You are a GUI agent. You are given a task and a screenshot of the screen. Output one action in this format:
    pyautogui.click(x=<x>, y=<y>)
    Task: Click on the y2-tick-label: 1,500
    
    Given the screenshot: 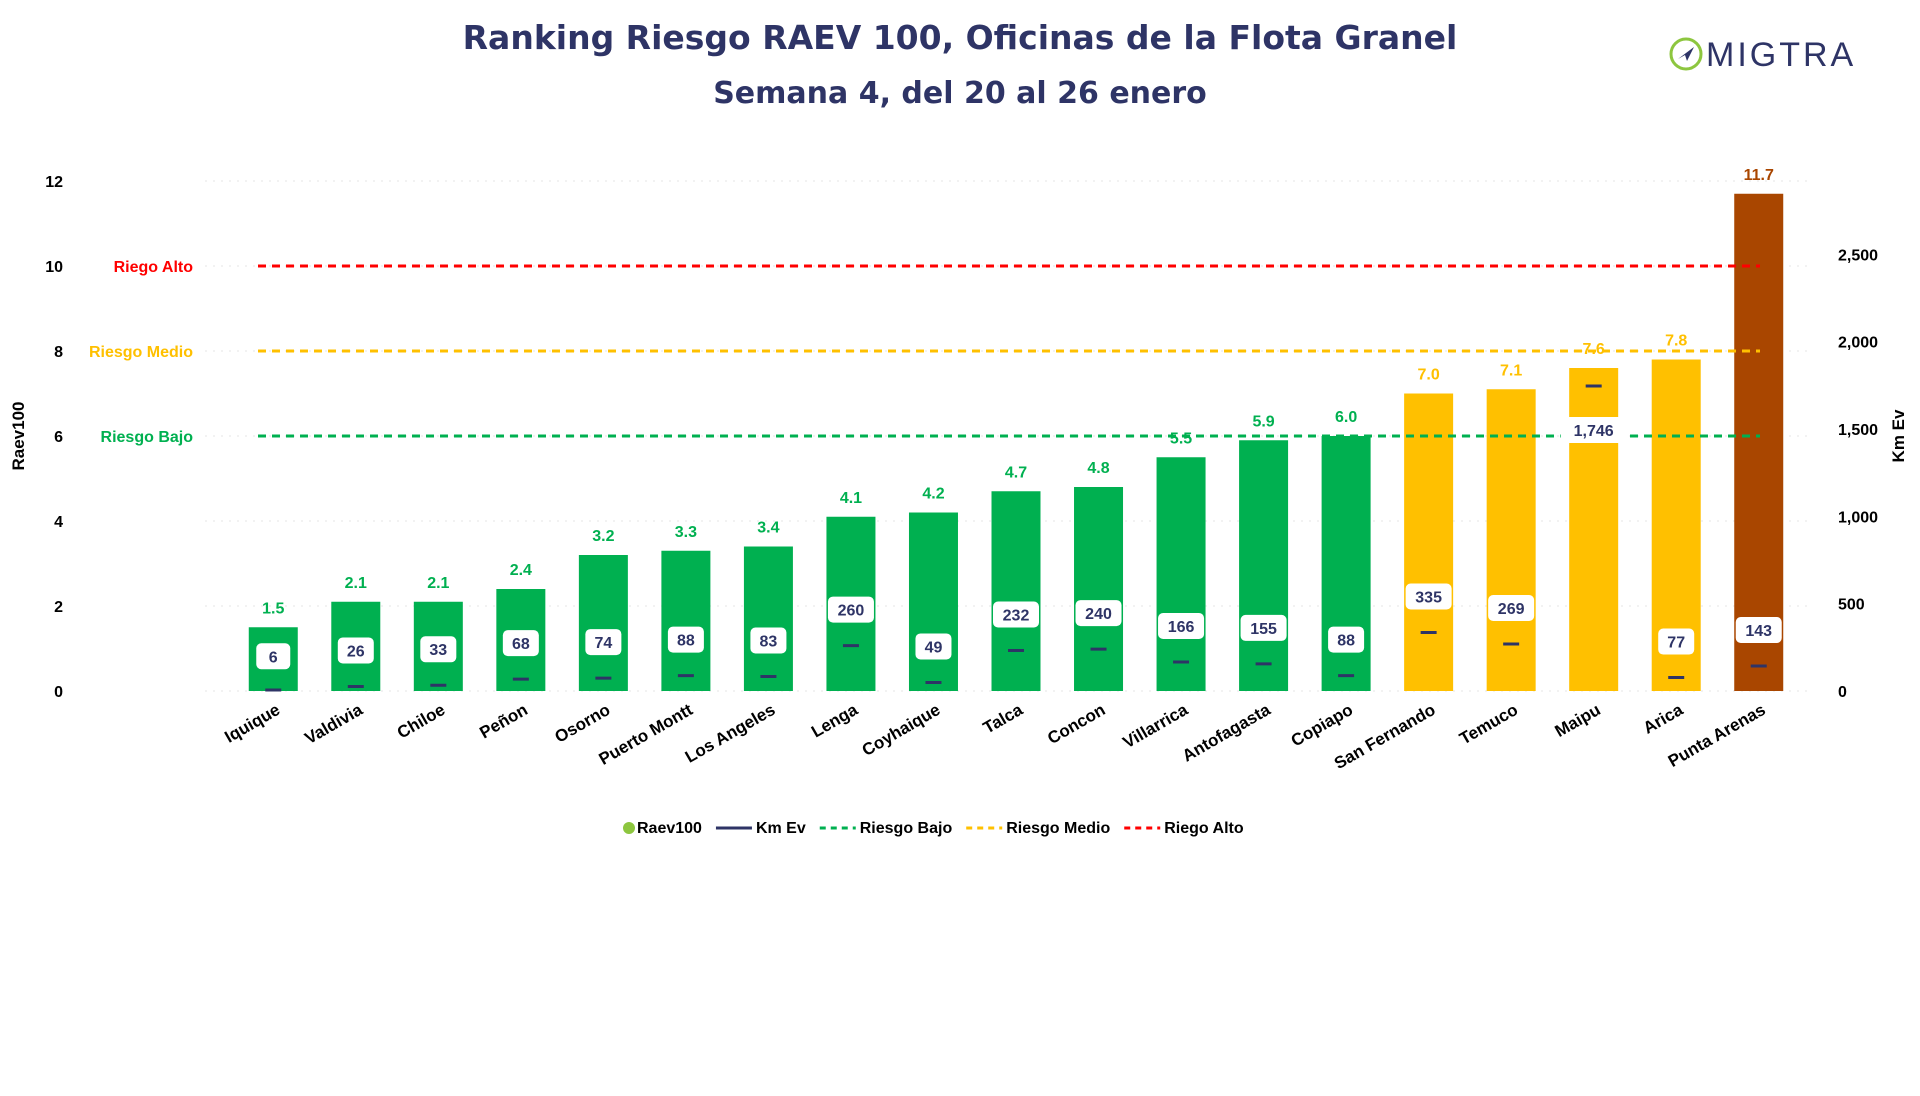 What is the action you would take?
    pyautogui.click(x=1858, y=430)
    